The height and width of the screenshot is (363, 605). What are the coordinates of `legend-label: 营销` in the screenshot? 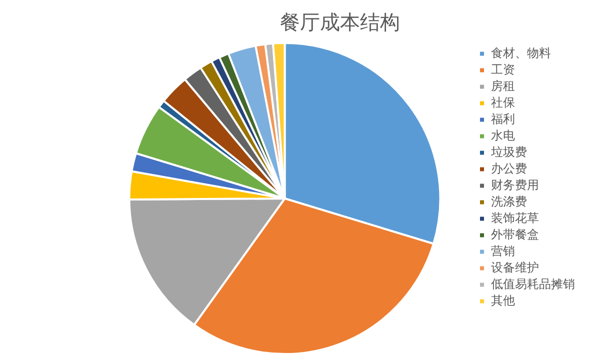 It's located at (503, 251).